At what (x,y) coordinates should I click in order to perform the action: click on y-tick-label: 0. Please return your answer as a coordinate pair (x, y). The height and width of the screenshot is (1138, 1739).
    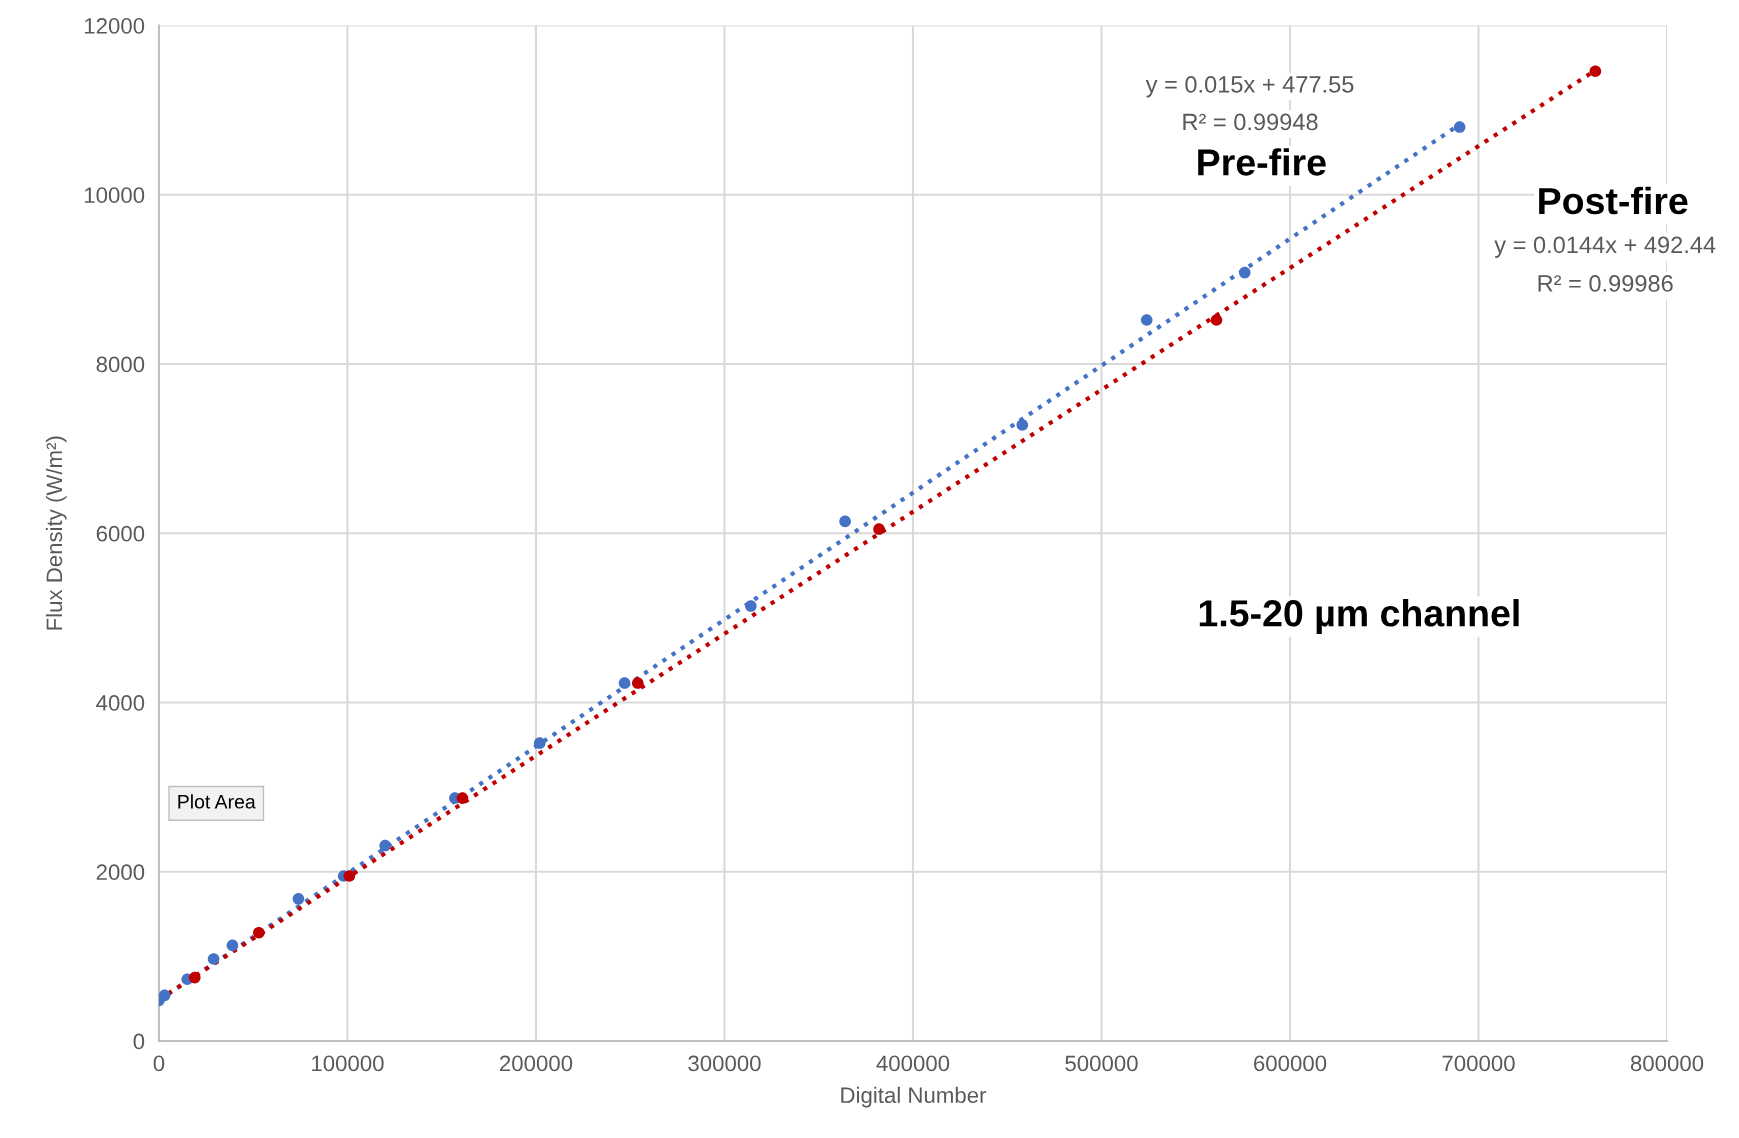
    Looking at the image, I should click on (139, 1041).